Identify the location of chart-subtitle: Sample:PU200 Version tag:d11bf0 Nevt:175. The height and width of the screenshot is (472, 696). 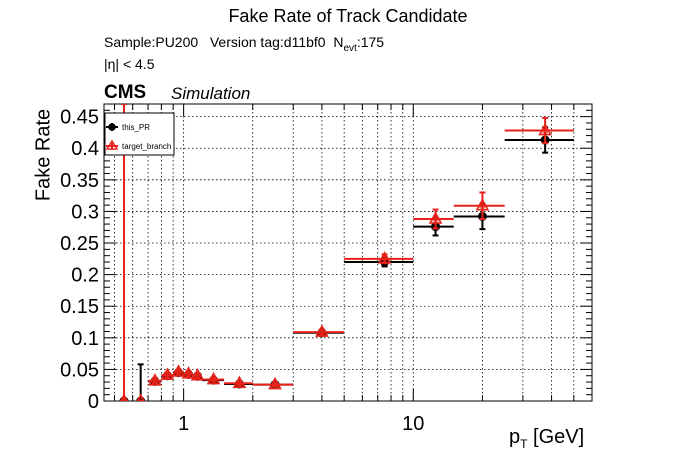
(244, 44).